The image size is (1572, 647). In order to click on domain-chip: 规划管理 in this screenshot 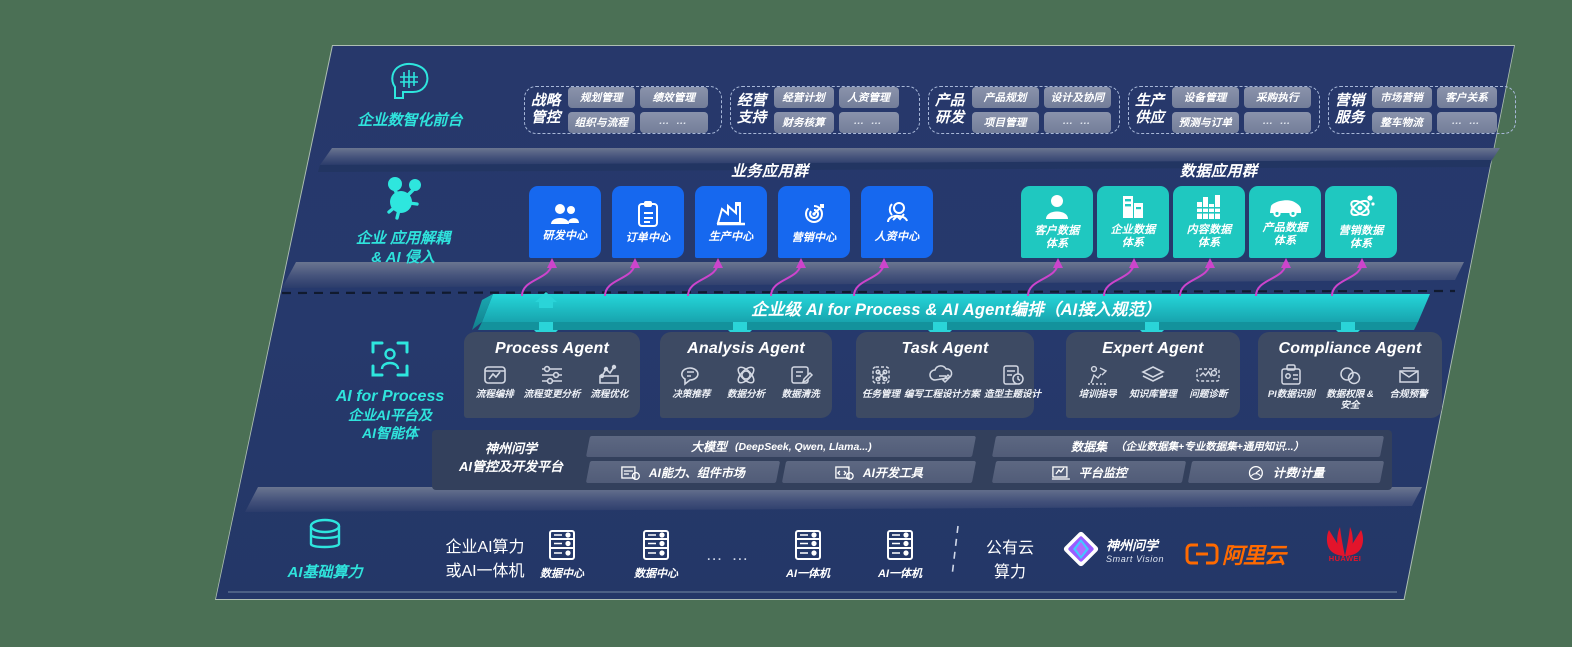, I will do `click(601, 97)`.